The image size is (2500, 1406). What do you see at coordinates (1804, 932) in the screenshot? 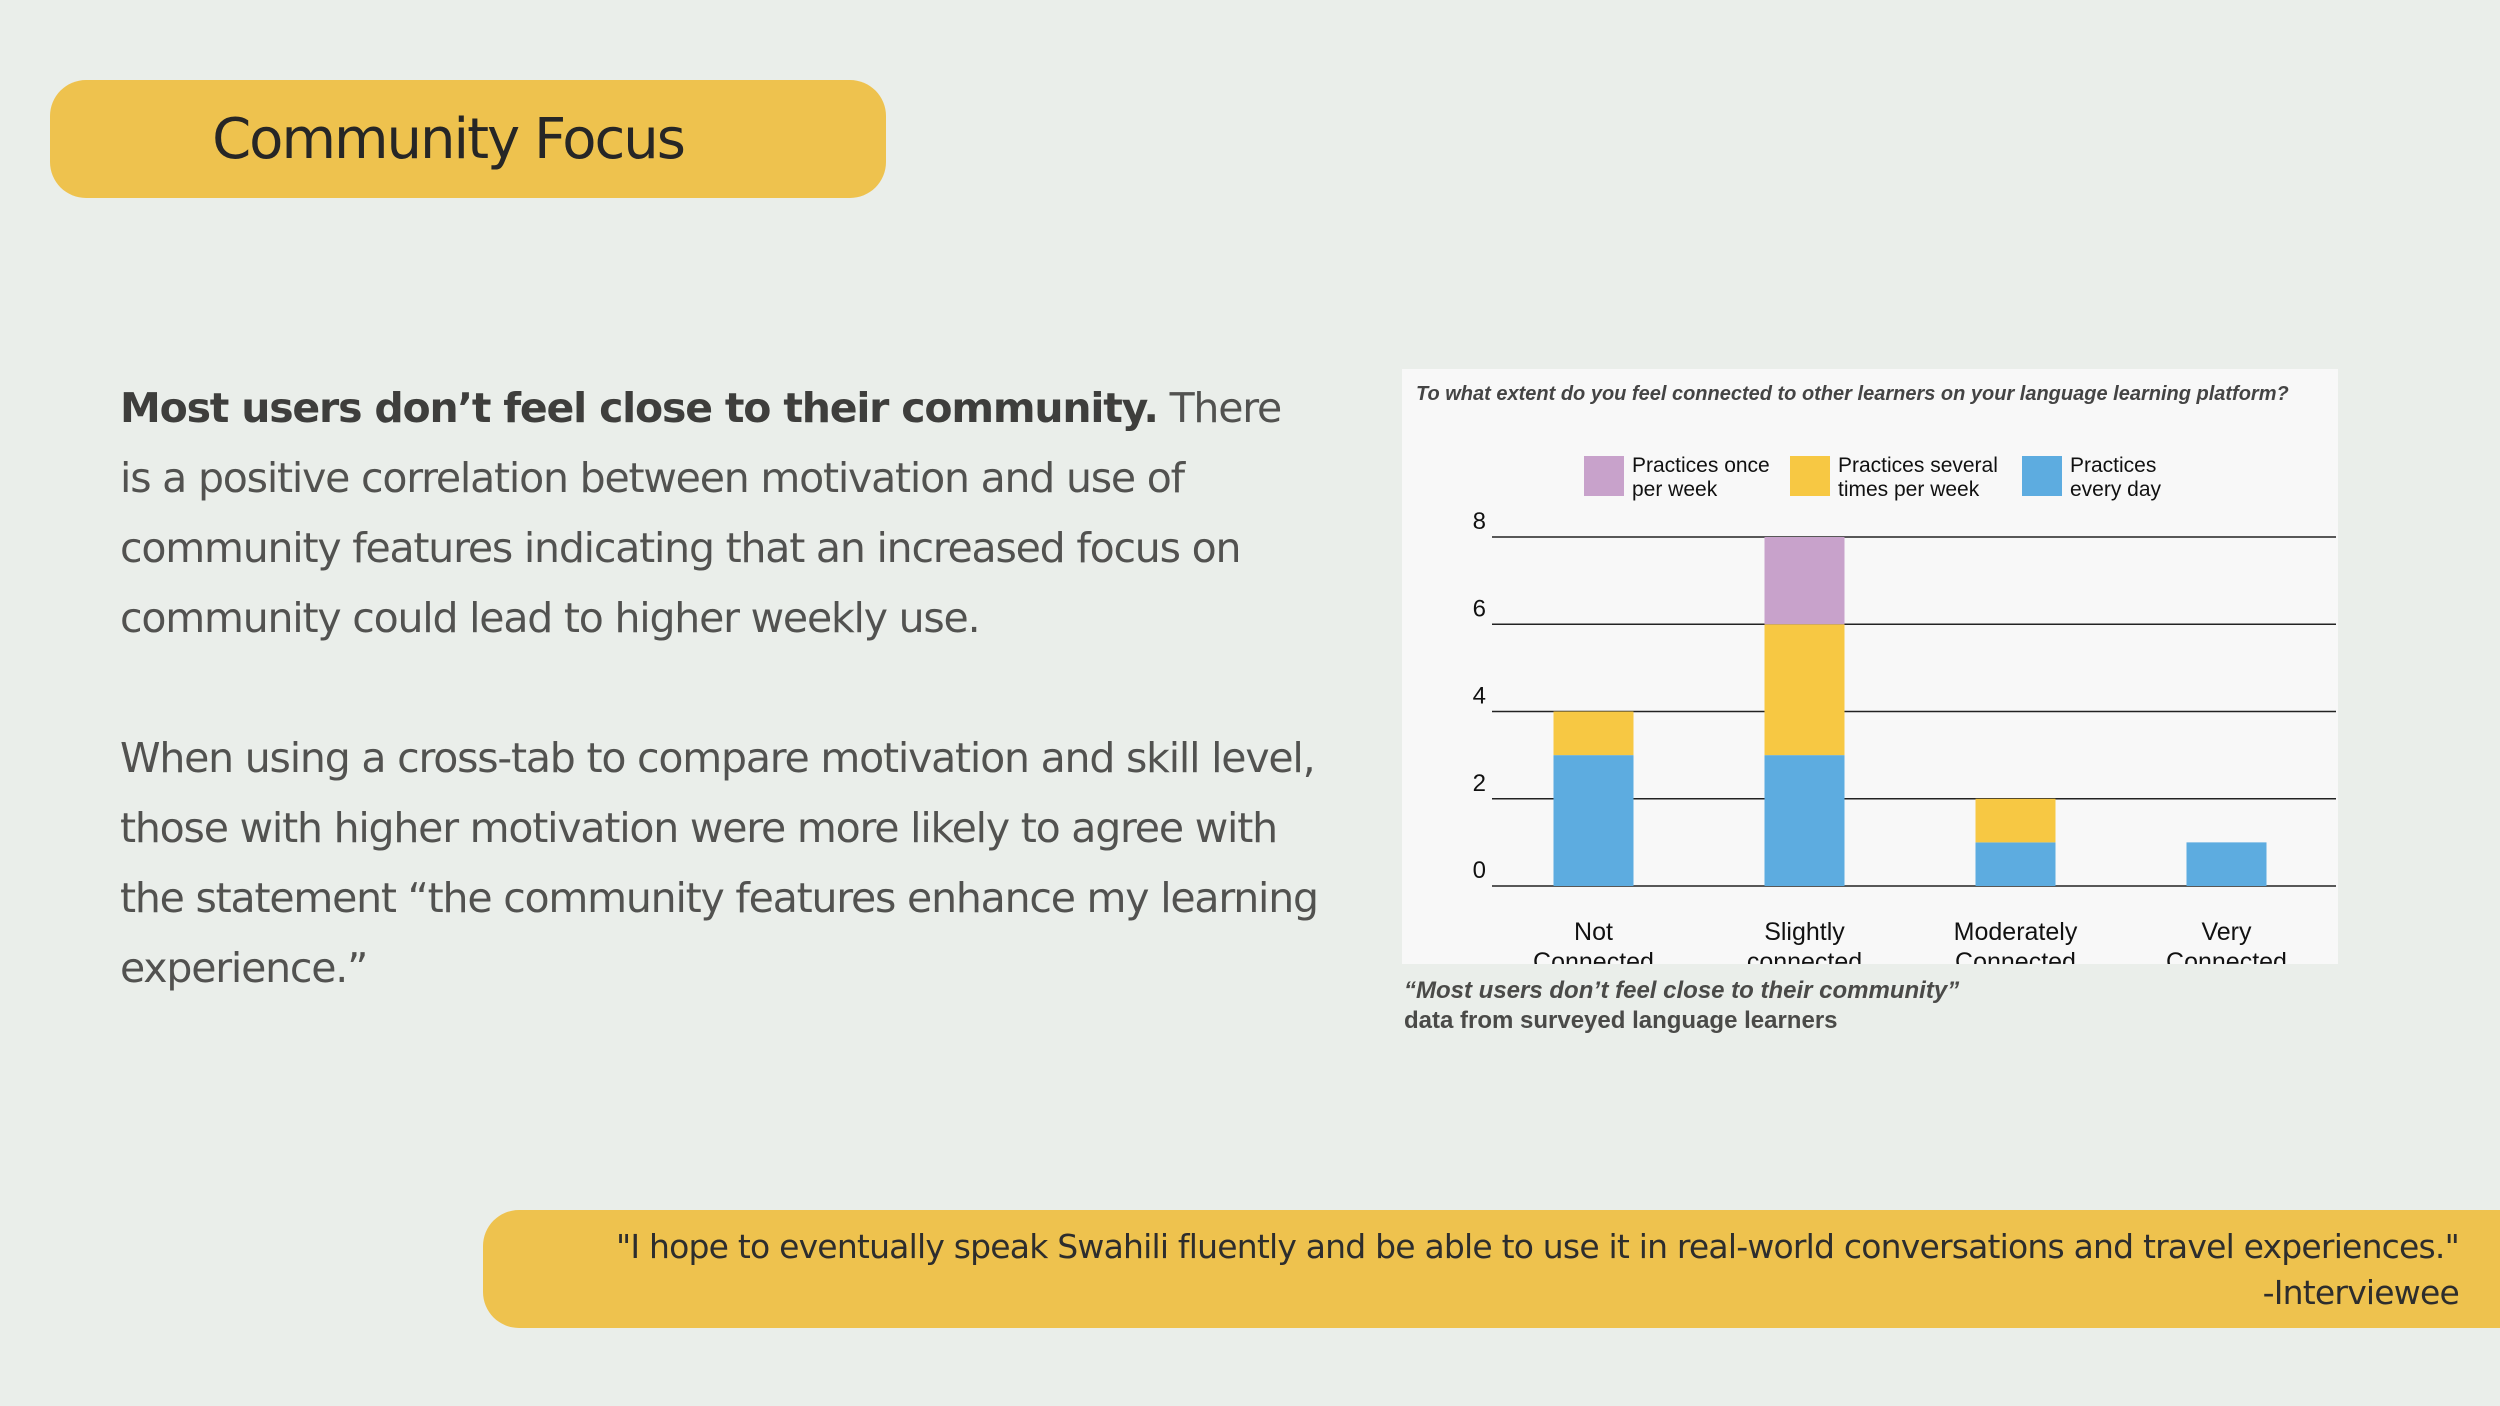
I see `x-tick-label: Slightly` at bounding box center [1804, 932].